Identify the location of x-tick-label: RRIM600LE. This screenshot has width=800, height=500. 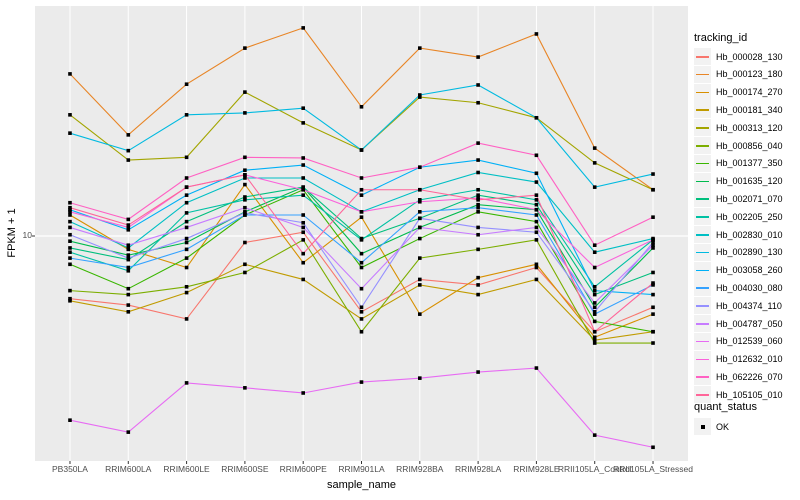
(186, 469).